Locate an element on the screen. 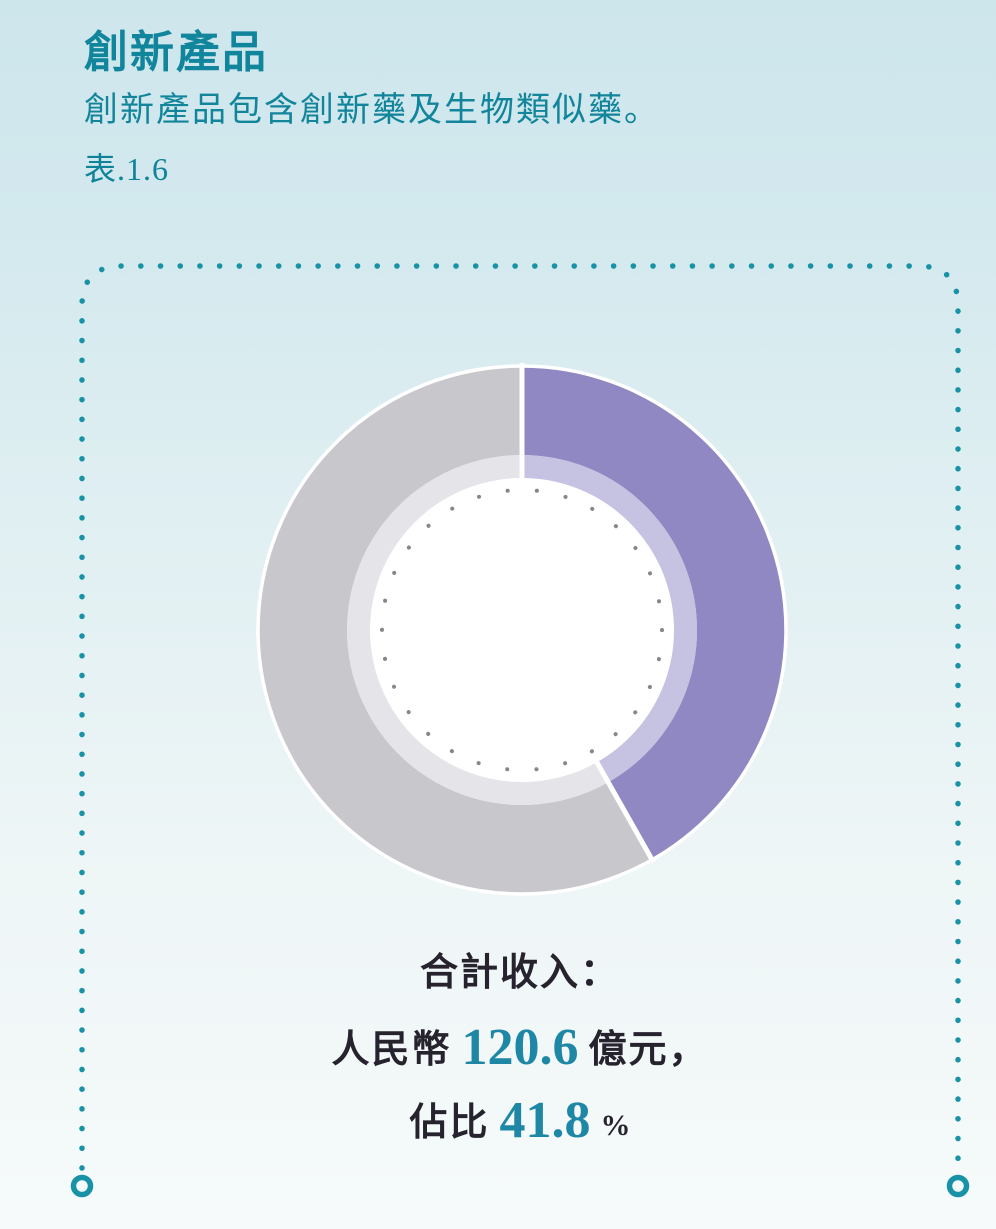 This screenshot has height=1229, width=996. currency-suffix: 億元， is located at coordinates (648, 1049).